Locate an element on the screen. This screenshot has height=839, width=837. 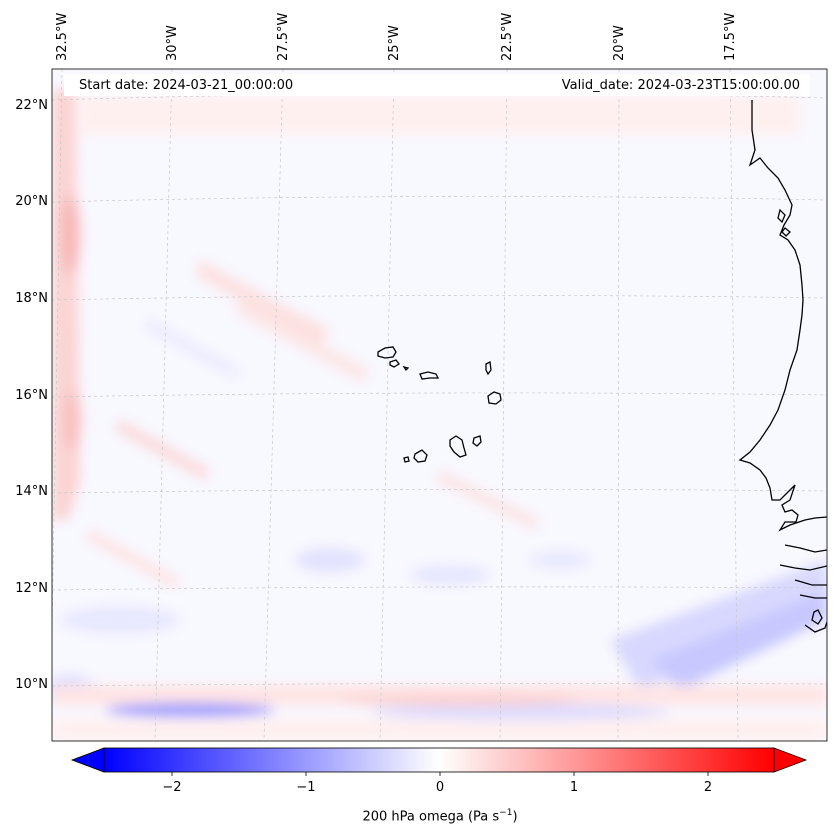
island-maio is located at coordinates (477, 441).